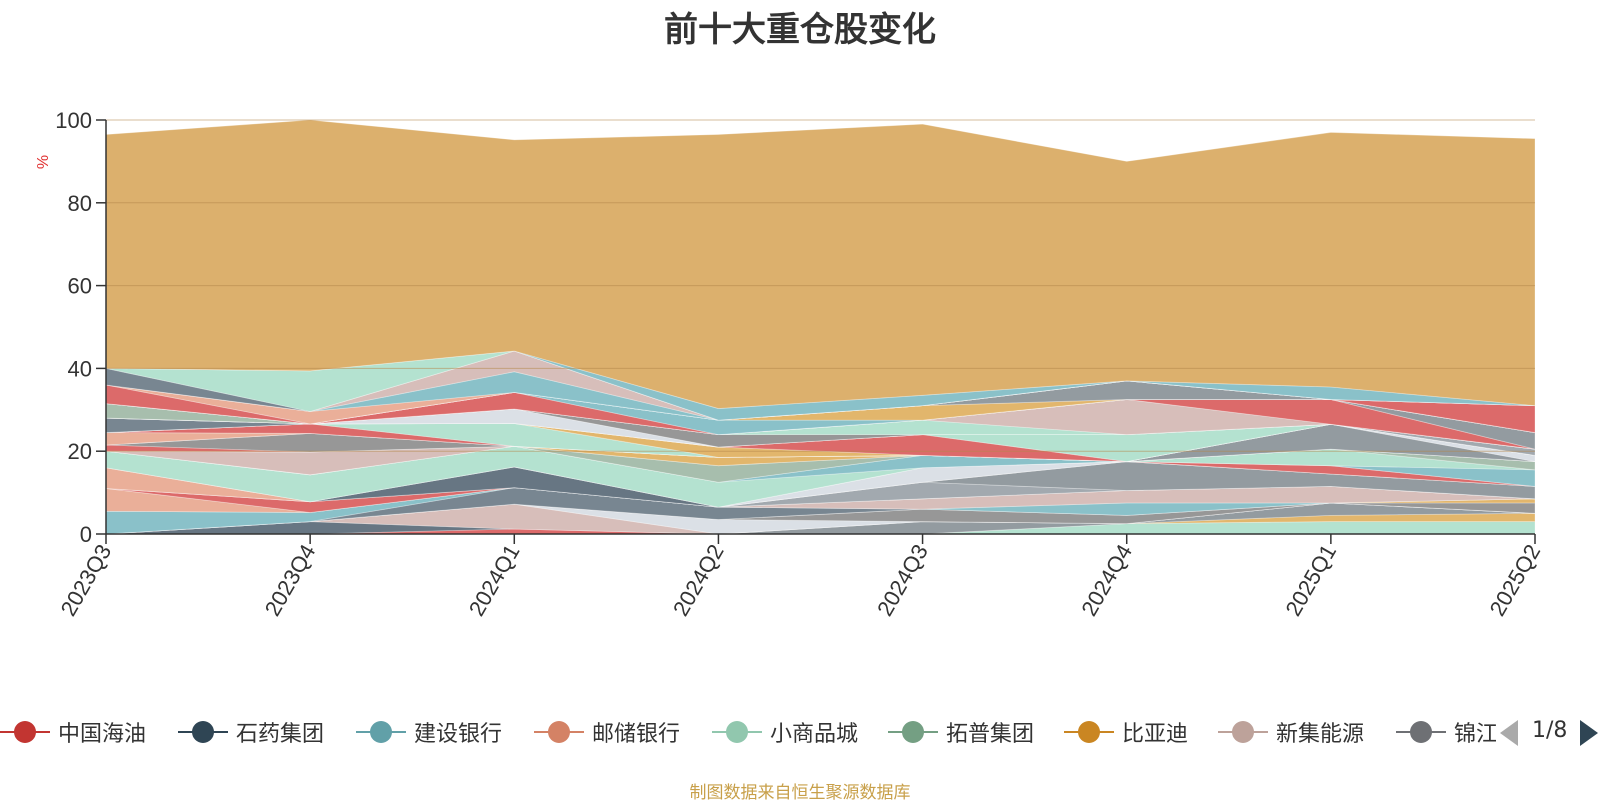 The width and height of the screenshot is (1600, 803). Describe the element at coordinates (86, 534) in the screenshot. I see `y-tick-label: 0` at that location.